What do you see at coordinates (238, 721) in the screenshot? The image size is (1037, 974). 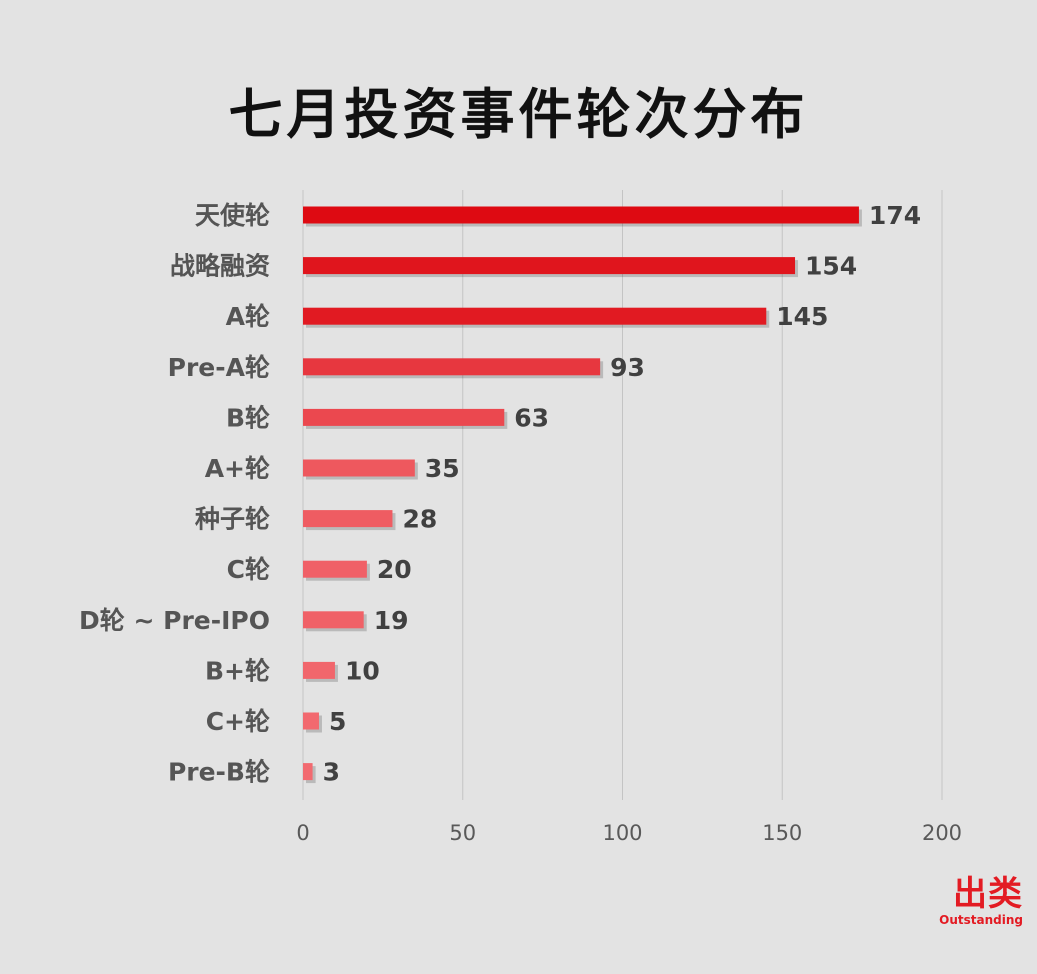 I see `category-label: C+轮` at bounding box center [238, 721].